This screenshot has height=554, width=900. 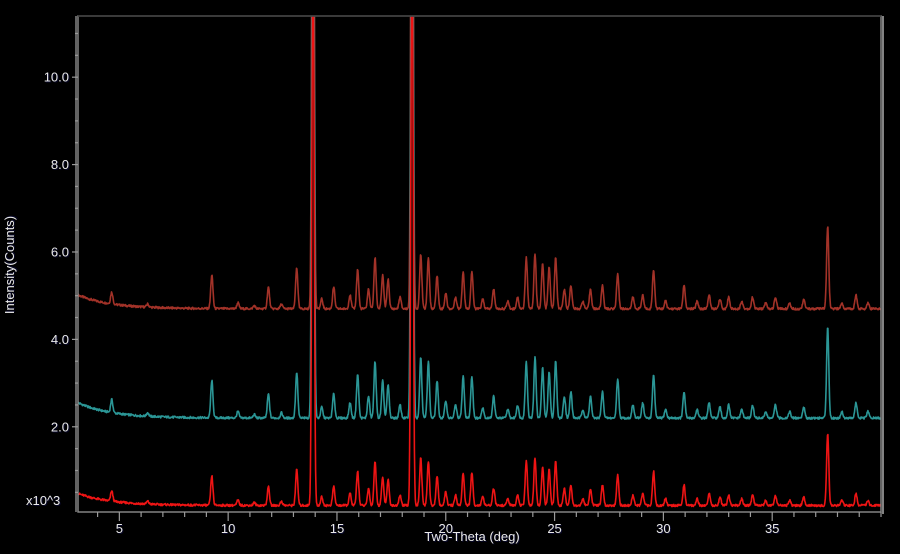 What do you see at coordinates (554, 528) in the screenshot?
I see `x-tick-label: 25` at bounding box center [554, 528].